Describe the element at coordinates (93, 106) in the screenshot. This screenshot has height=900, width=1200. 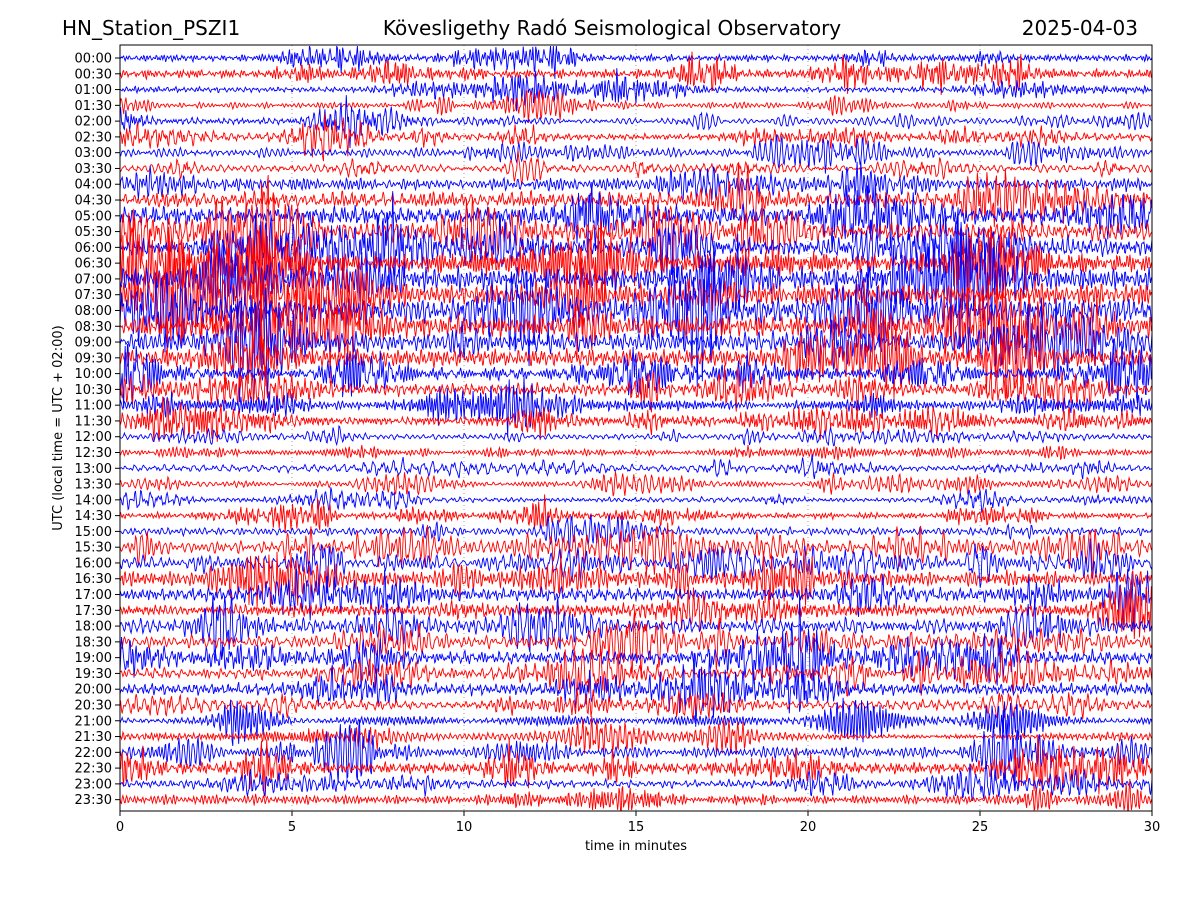
I see `y-tick-label: 01:30` at that location.